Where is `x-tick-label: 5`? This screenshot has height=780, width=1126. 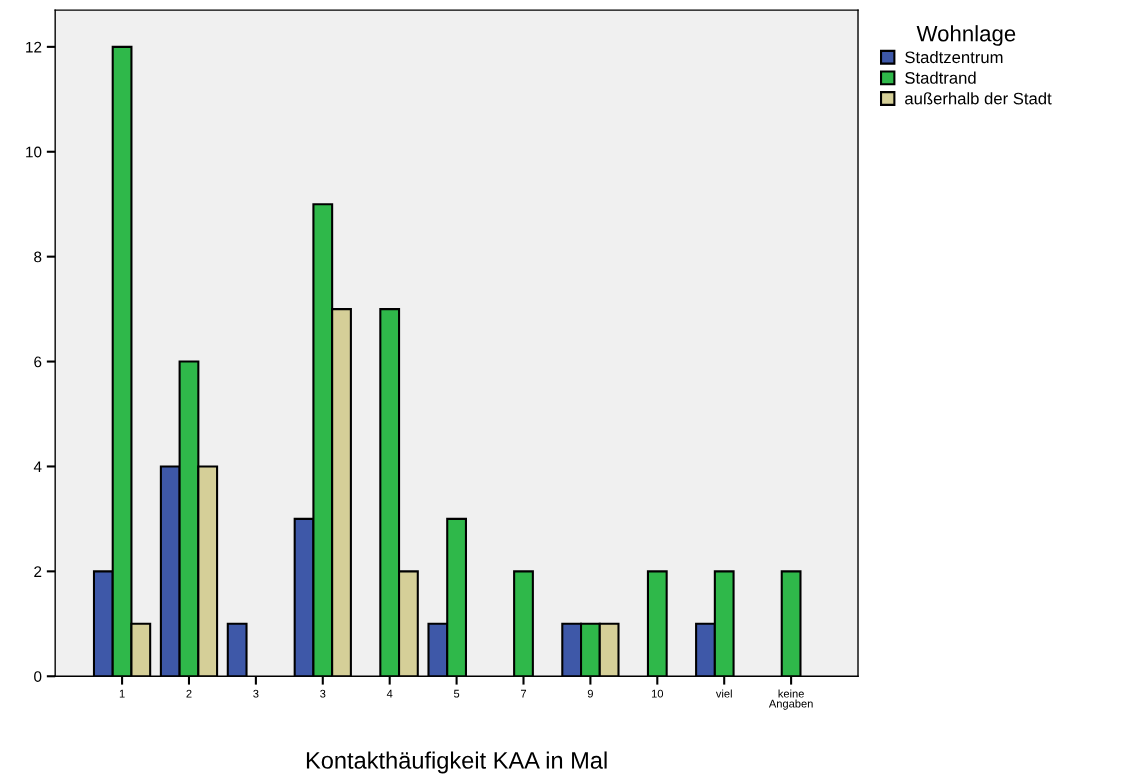
x-tick-label: 5 is located at coordinates (456, 693).